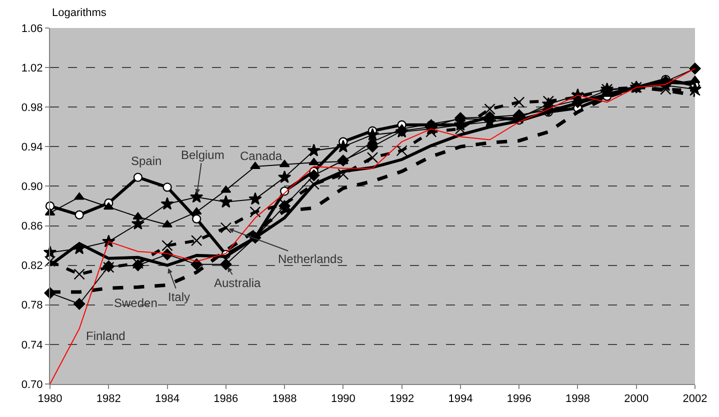 This screenshot has height=417, width=719. What do you see at coordinates (32, 226) in the screenshot?
I see `y-tick-label: 0.86` at bounding box center [32, 226].